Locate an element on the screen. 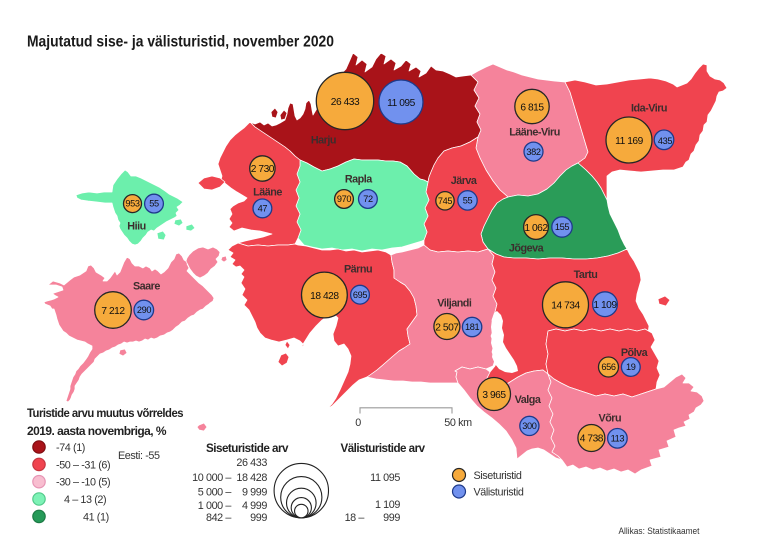 This screenshot has width=768, height=544. svg-text: Eesti: -55 is located at coordinates (139, 456).